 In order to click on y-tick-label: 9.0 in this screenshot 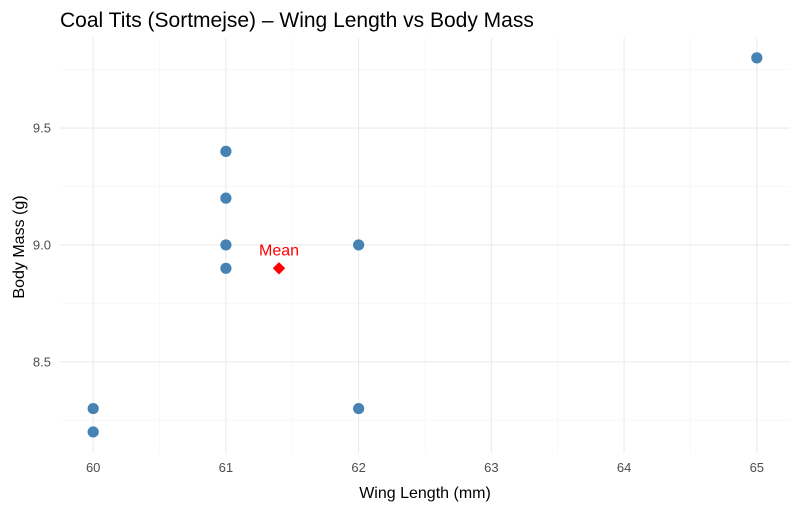, I will do `click(42, 244)`.